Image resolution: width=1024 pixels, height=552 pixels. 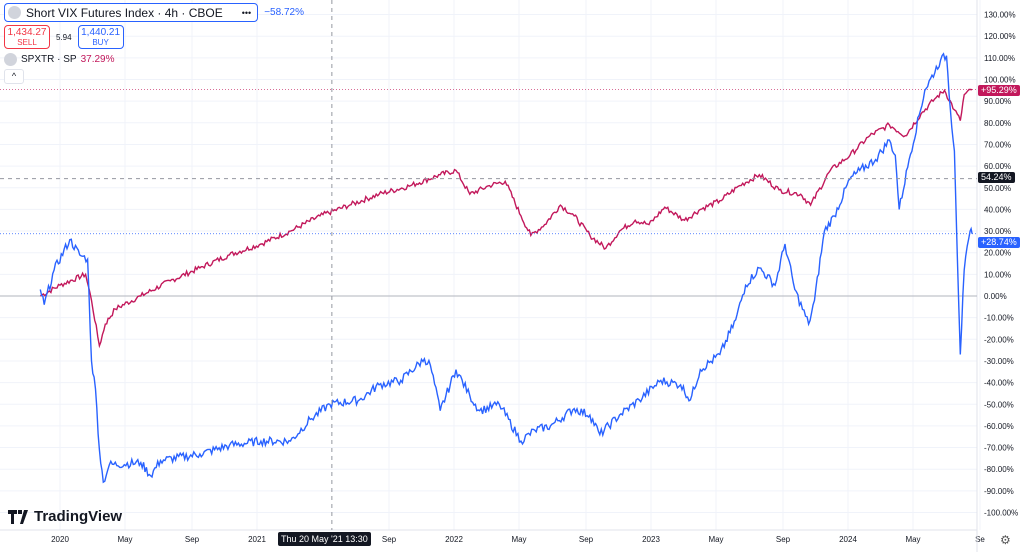 I want to click on y-tick-label: 60.00%, so click(x=997, y=166).